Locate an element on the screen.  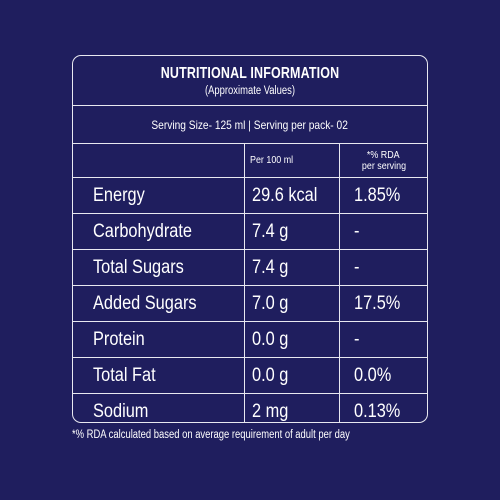
table-title: NUTRITIONAL INFORMATION is located at coordinates (250, 73).